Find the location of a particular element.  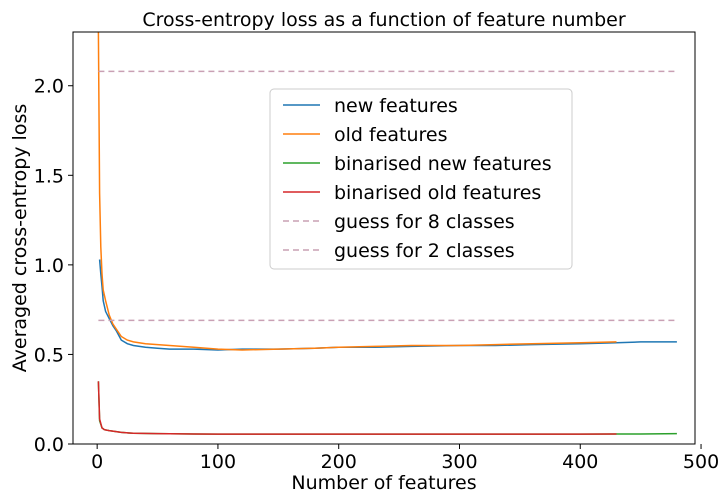

y-axis: 0.0 0.5 1.0 1.5 2.0 is located at coordinates (53, 266).